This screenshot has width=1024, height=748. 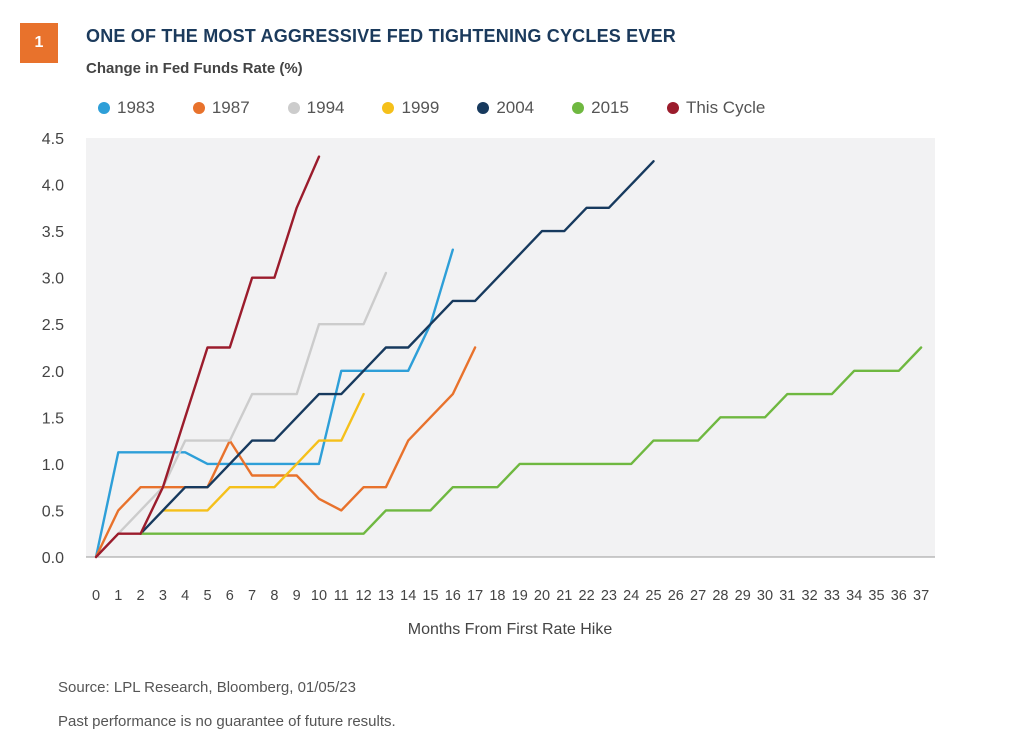 I want to click on legend-item-2015: 2015, so click(x=600, y=108).